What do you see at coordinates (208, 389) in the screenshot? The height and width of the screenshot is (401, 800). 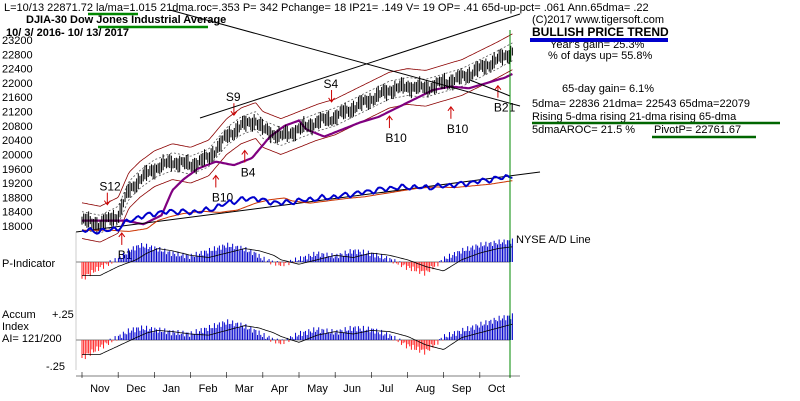 I see `month-label: Feb` at bounding box center [208, 389].